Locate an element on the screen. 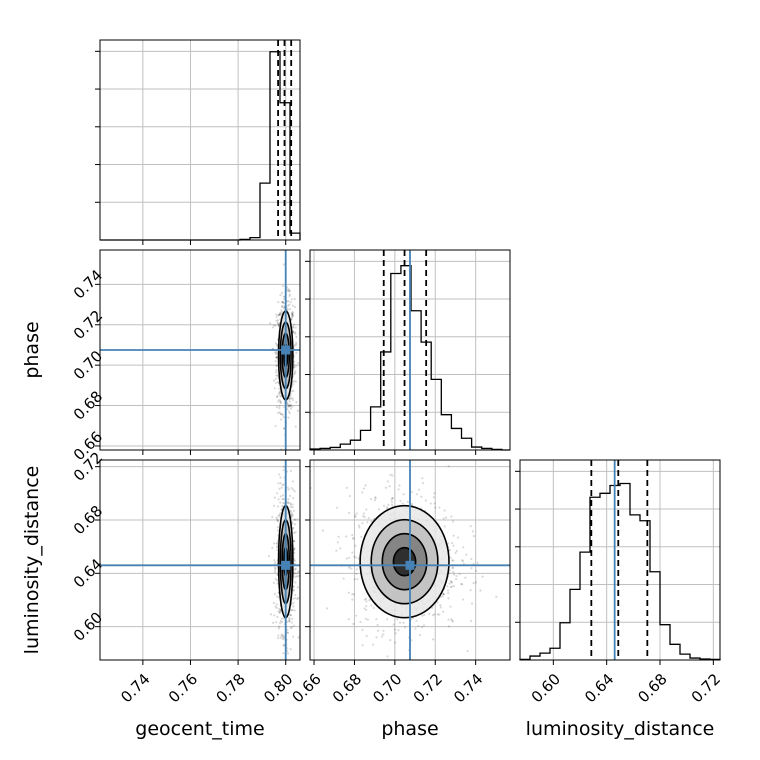 Image resolution: width=760 pixels, height=760 pixels. panel-phase-vs-luminosity-distance-frame is located at coordinates (410, 560).